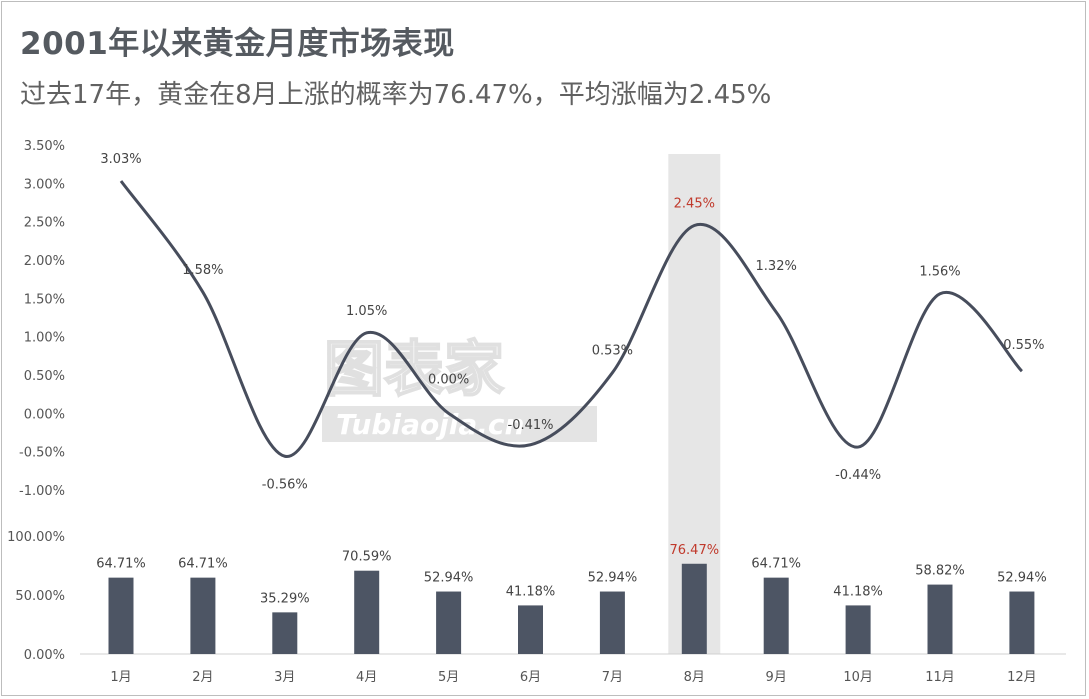 The height and width of the screenshot is (699, 1089). I want to click on bar-12月, so click(1022, 622).